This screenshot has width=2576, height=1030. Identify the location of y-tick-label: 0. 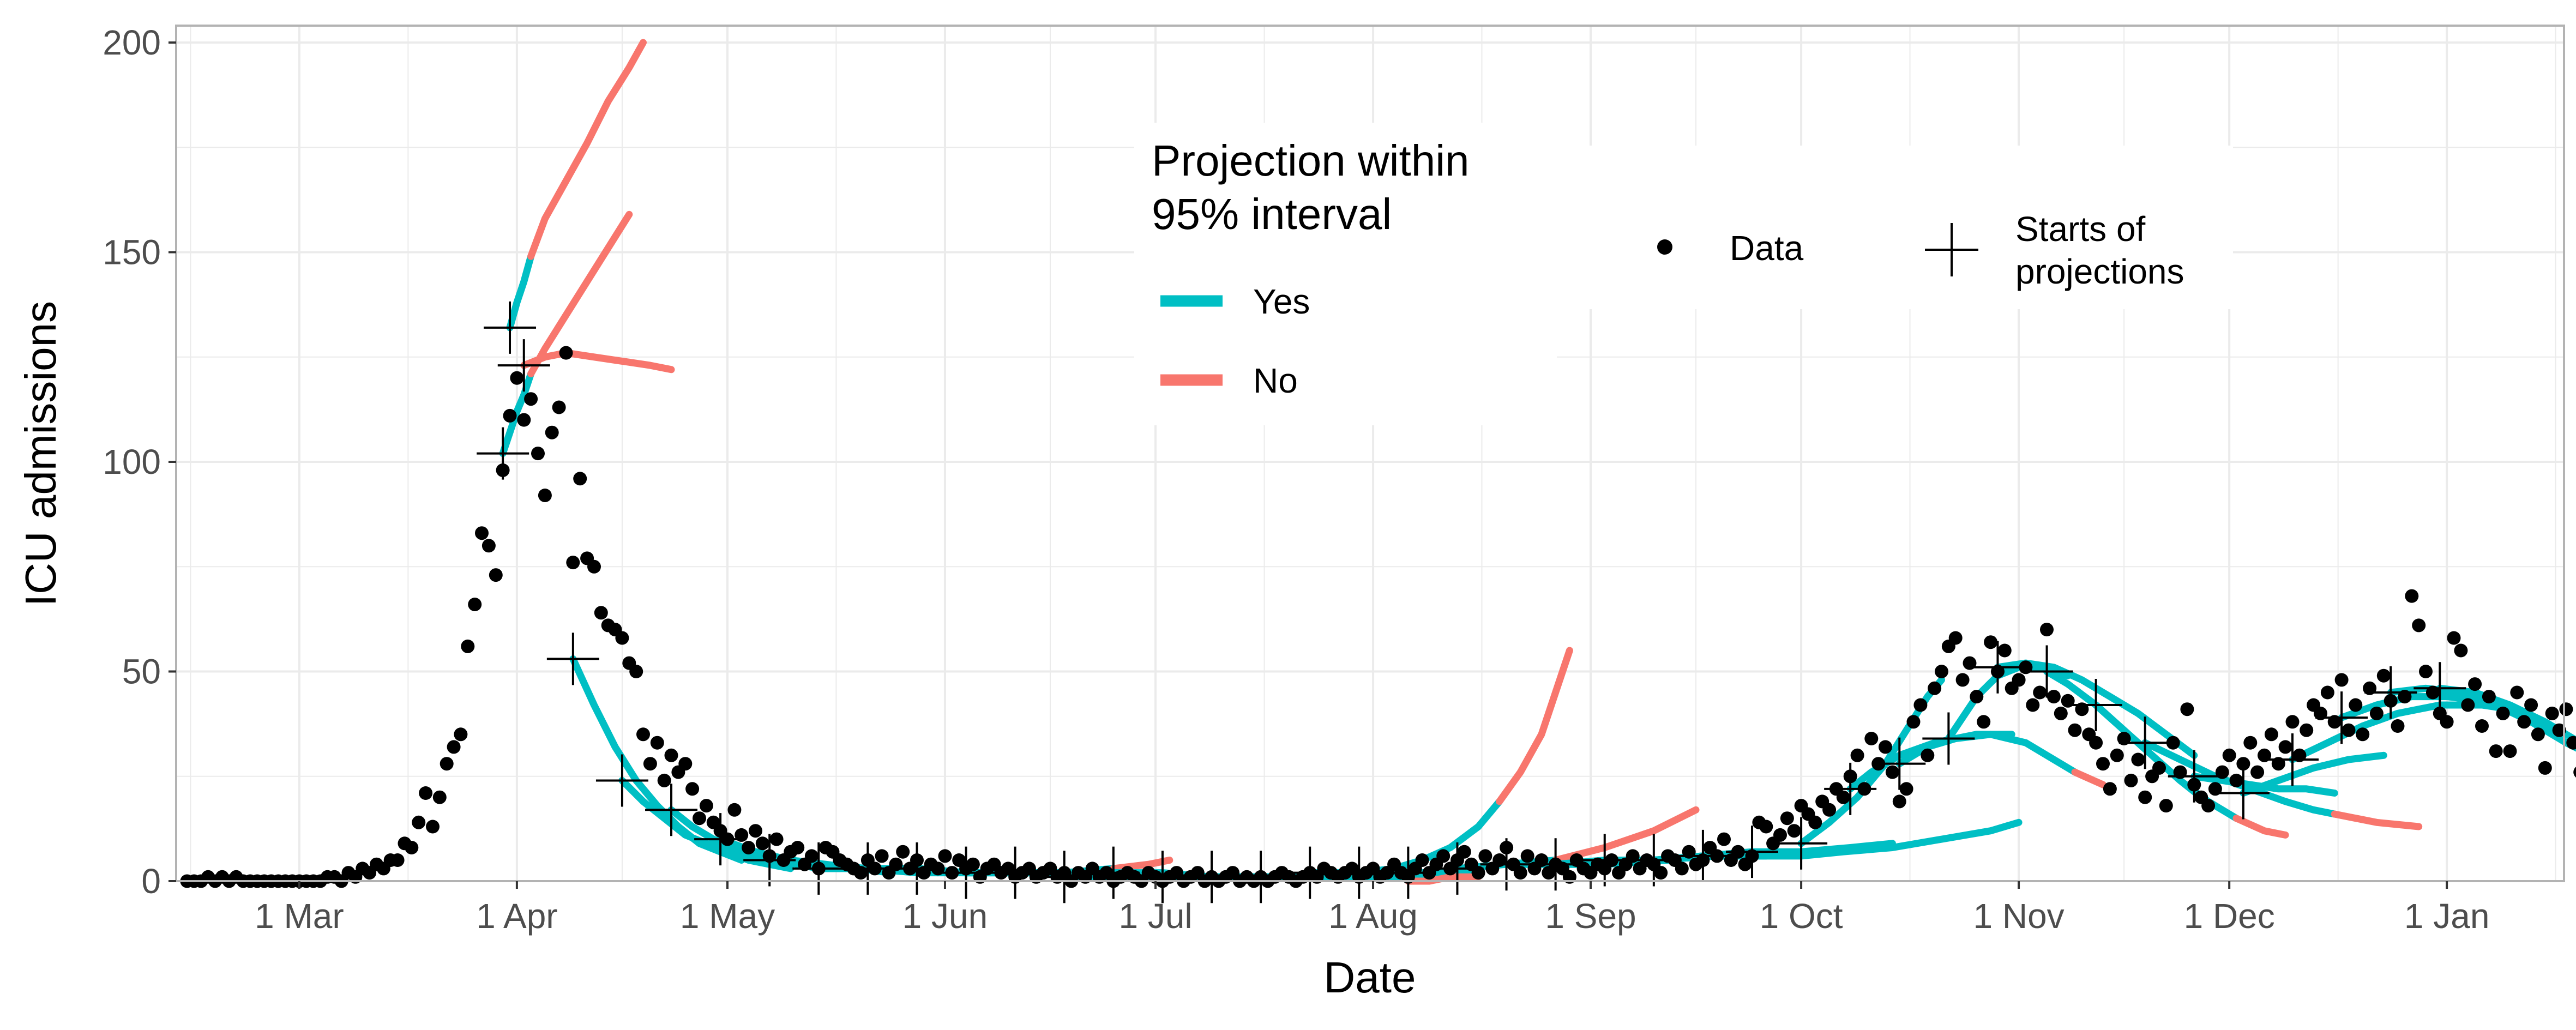
(151, 882).